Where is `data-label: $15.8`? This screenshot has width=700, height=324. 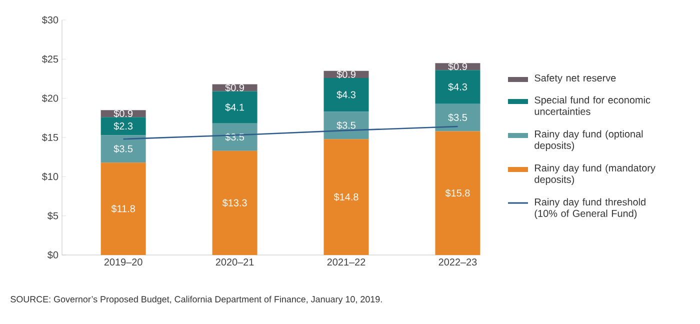 data-label: $15.8 is located at coordinates (457, 193).